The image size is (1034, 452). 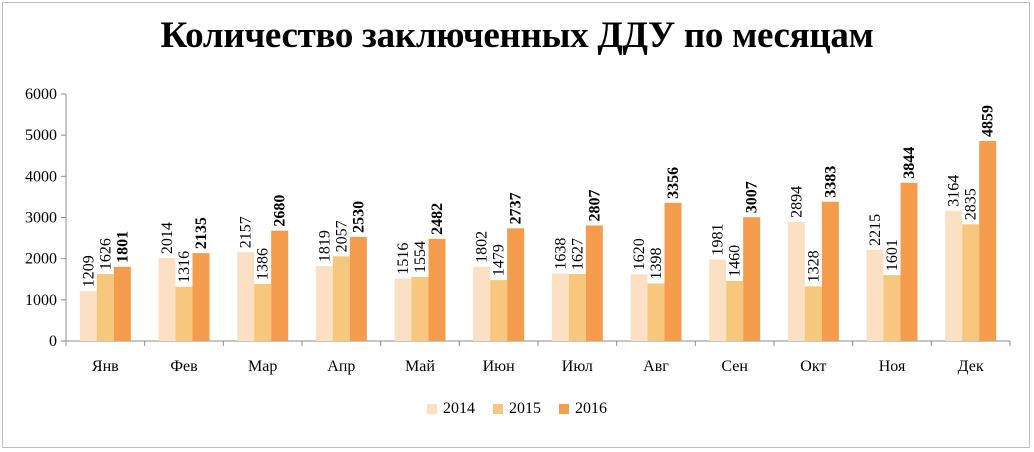 What do you see at coordinates (954, 191) in the screenshot?
I see `data-label-2014: 3164` at bounding box center [954, 191].